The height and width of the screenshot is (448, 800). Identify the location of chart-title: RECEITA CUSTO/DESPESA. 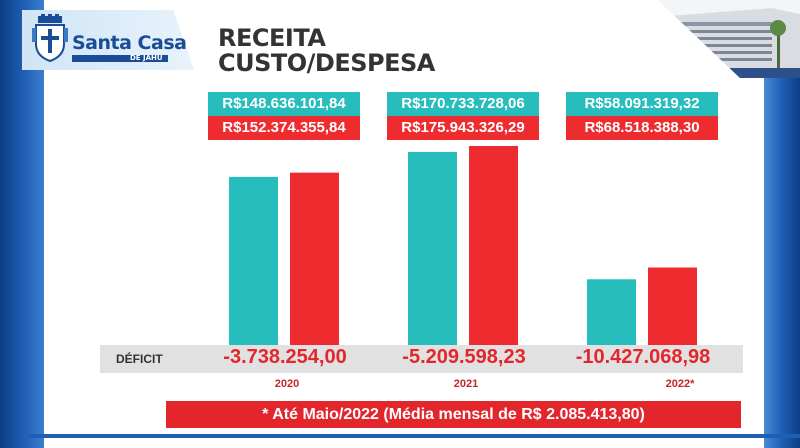
(326, 51).